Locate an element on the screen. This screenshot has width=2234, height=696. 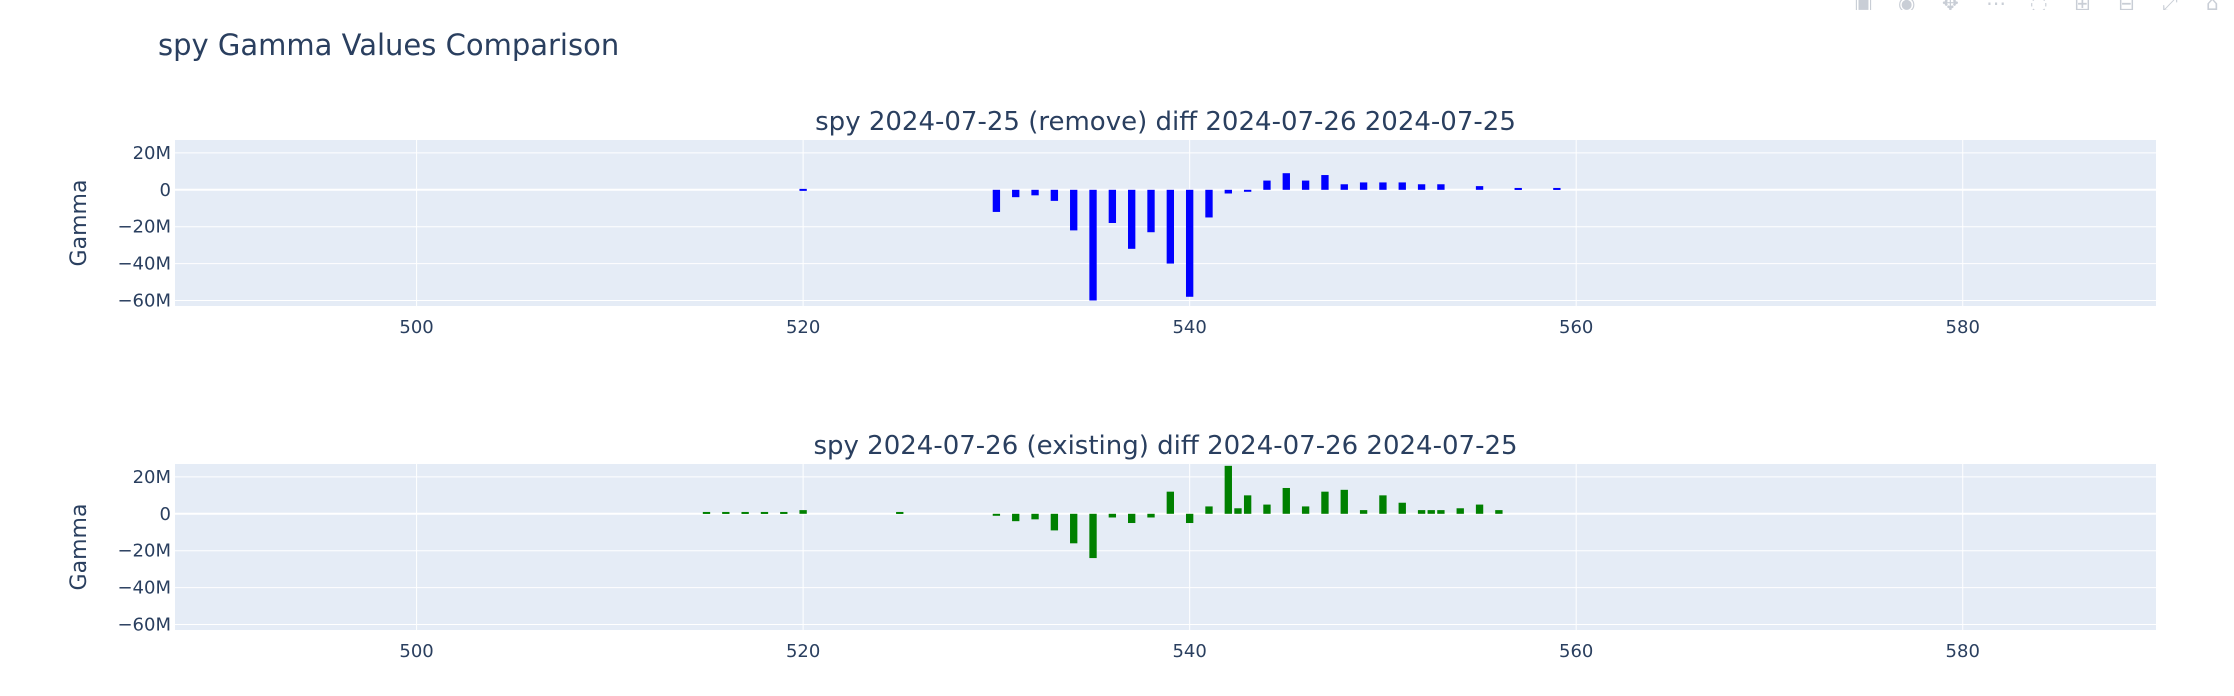
modebar: ▣ ◉ ✥ ⋯ ◌ ⊞ ⊟ ⤢ ⌂ is located at coordinates (2041, 5).